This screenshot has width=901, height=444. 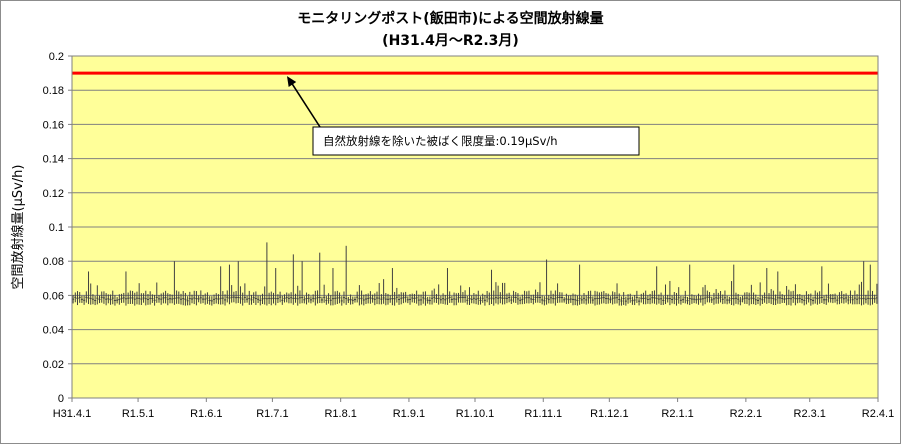 What do you see at coordinates (340, 414) in the screenshot?
I see `x-tick-label: R1.8.1` at bounding box center [340, 414].